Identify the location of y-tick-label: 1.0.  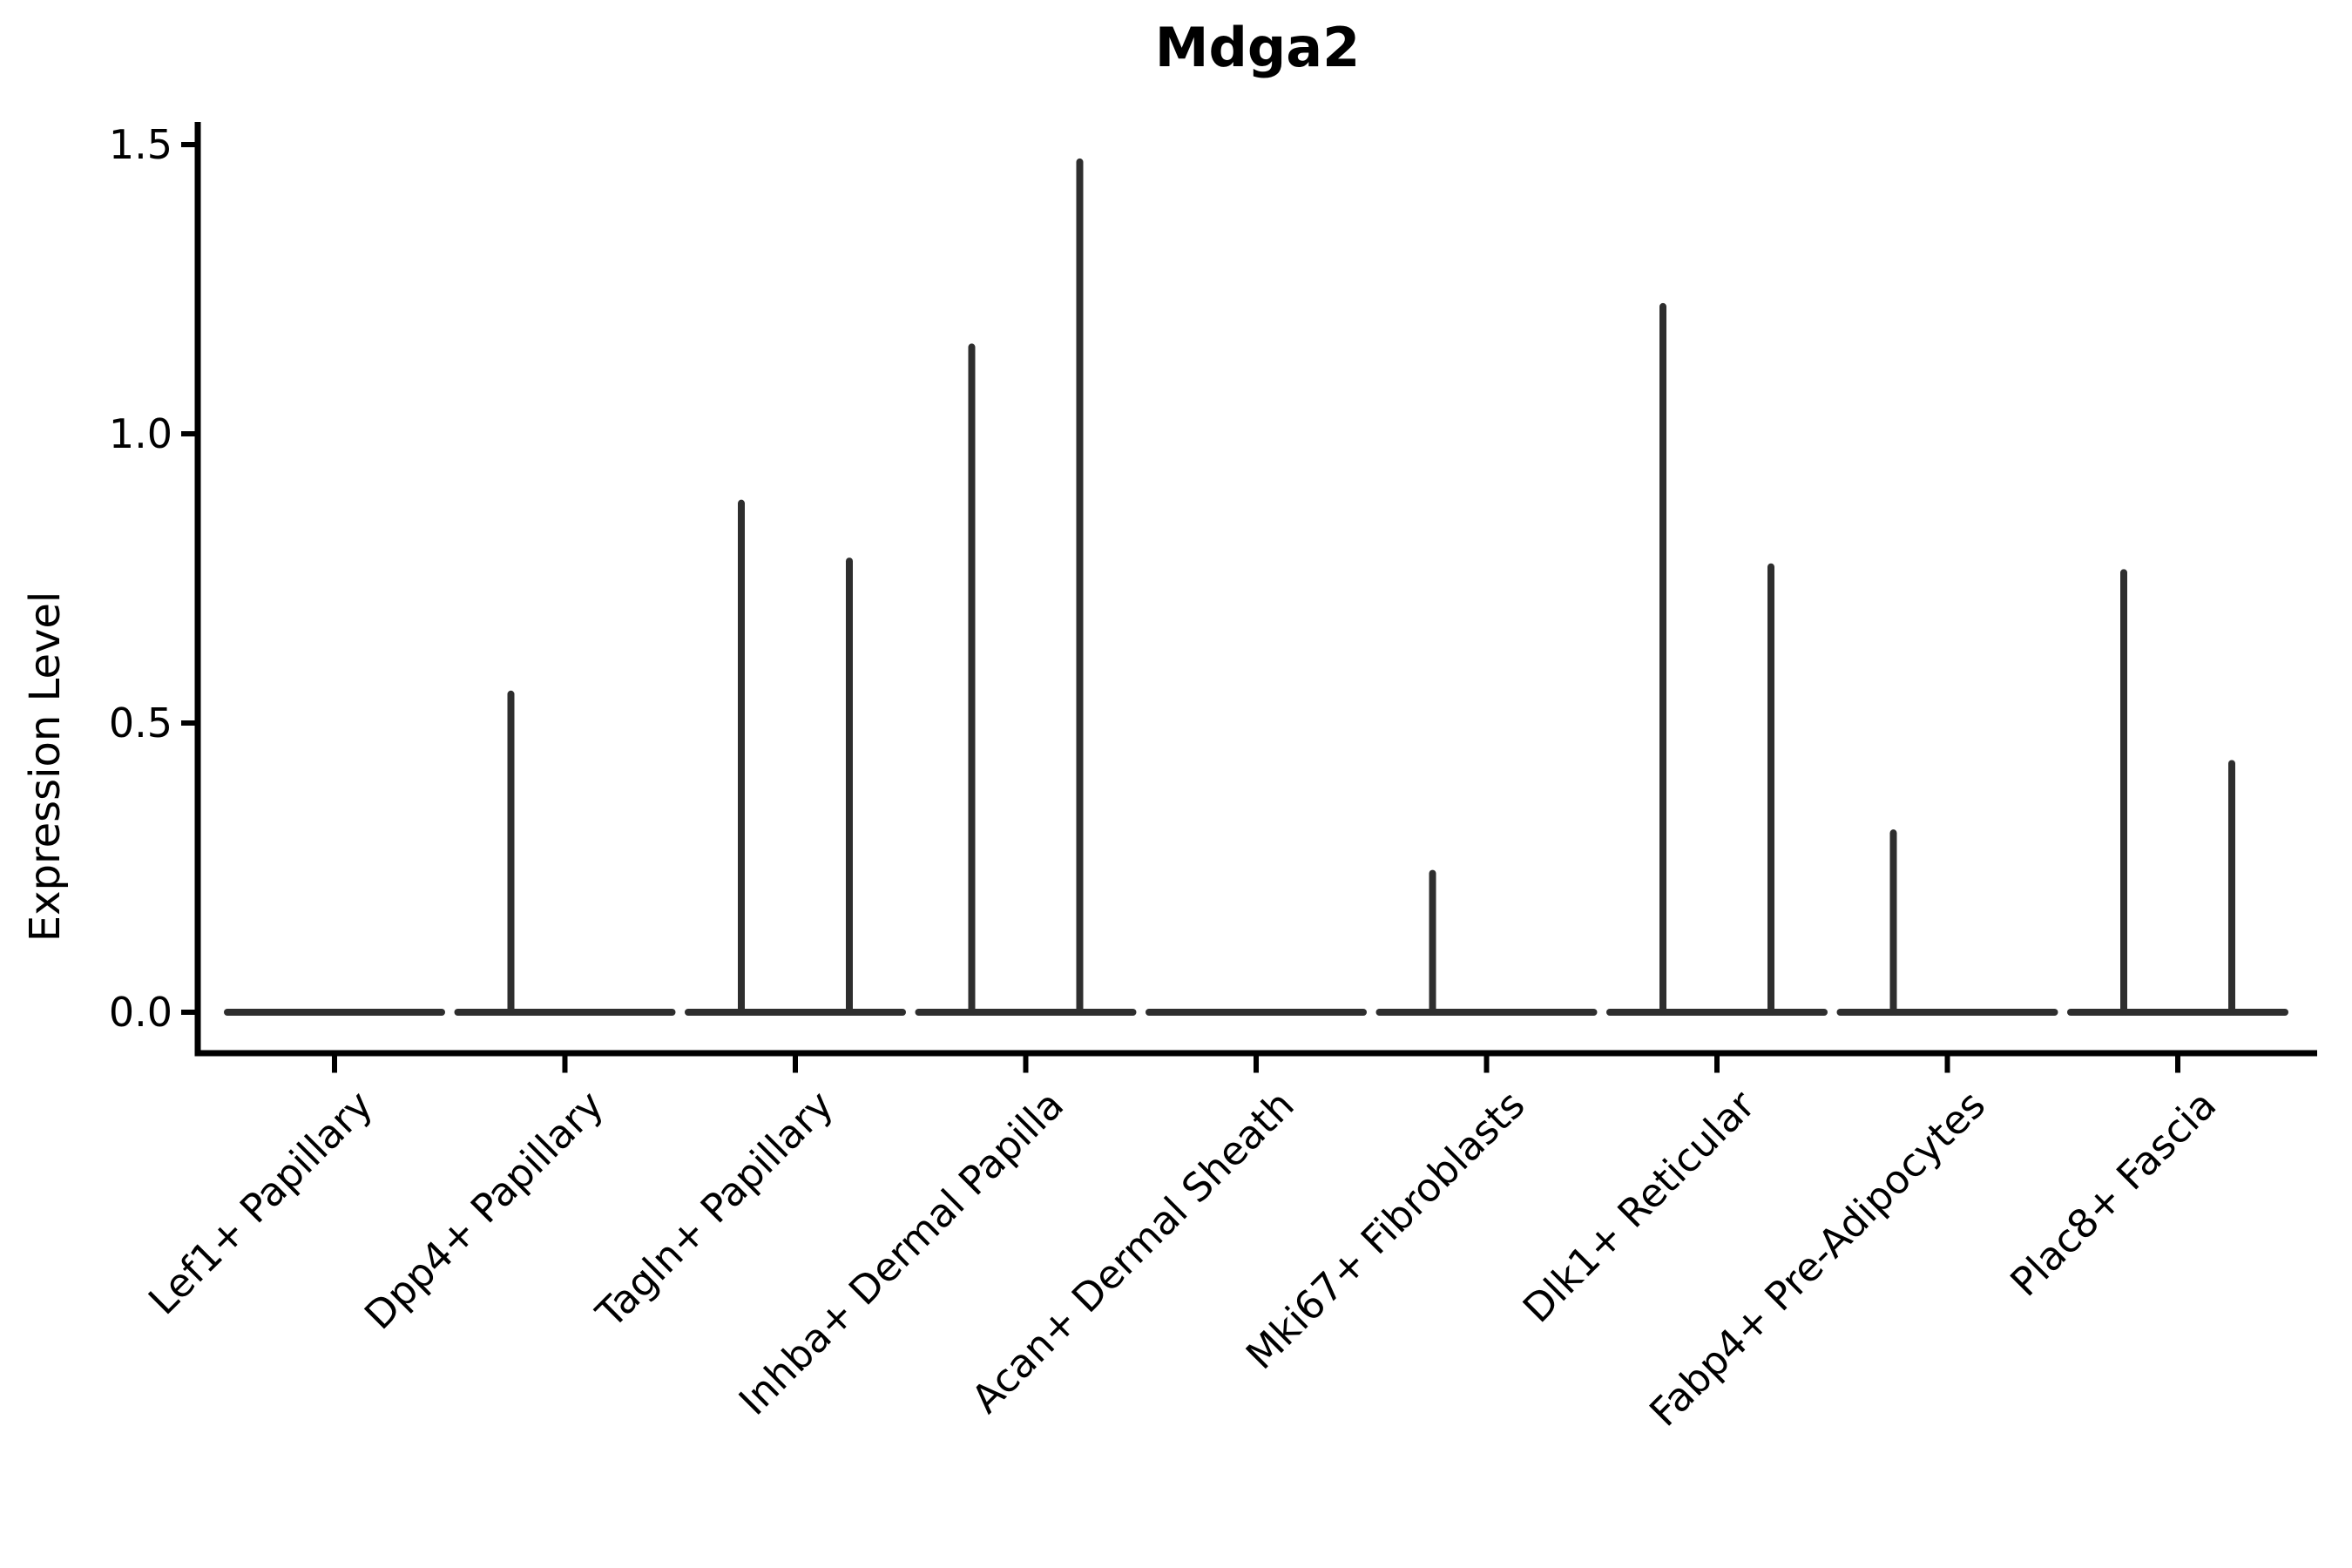
(140, 433).